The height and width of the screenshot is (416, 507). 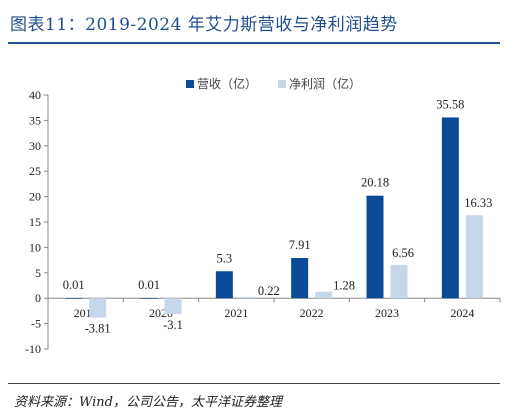 I want to click on y-tick-label: 0, so click(x=38, y=298).